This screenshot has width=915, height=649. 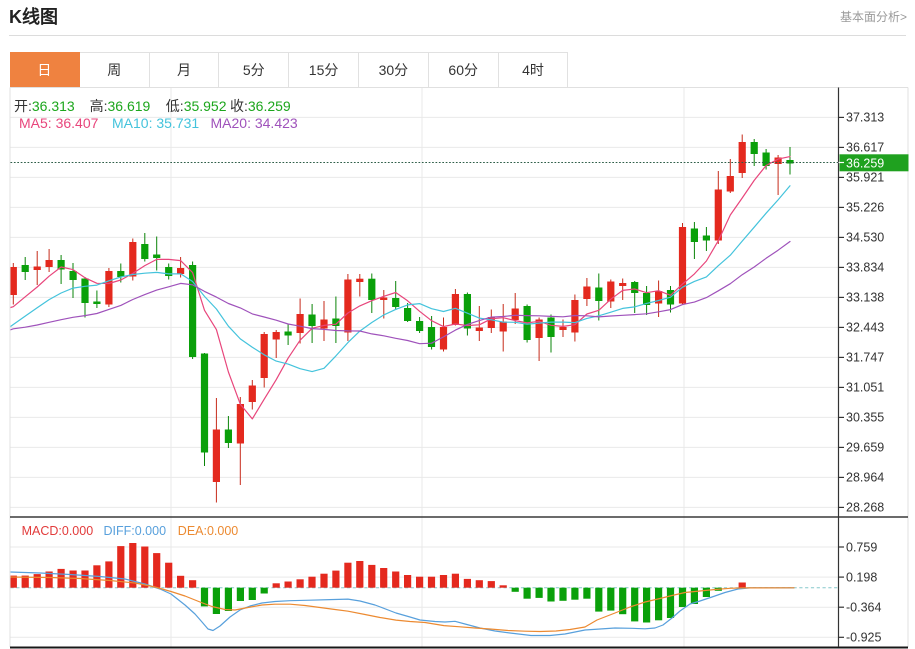 What do you see at coordinates (863, 608) in the screenshot?
I see `svg-text: -0.364` at bounding box center [863, 608].